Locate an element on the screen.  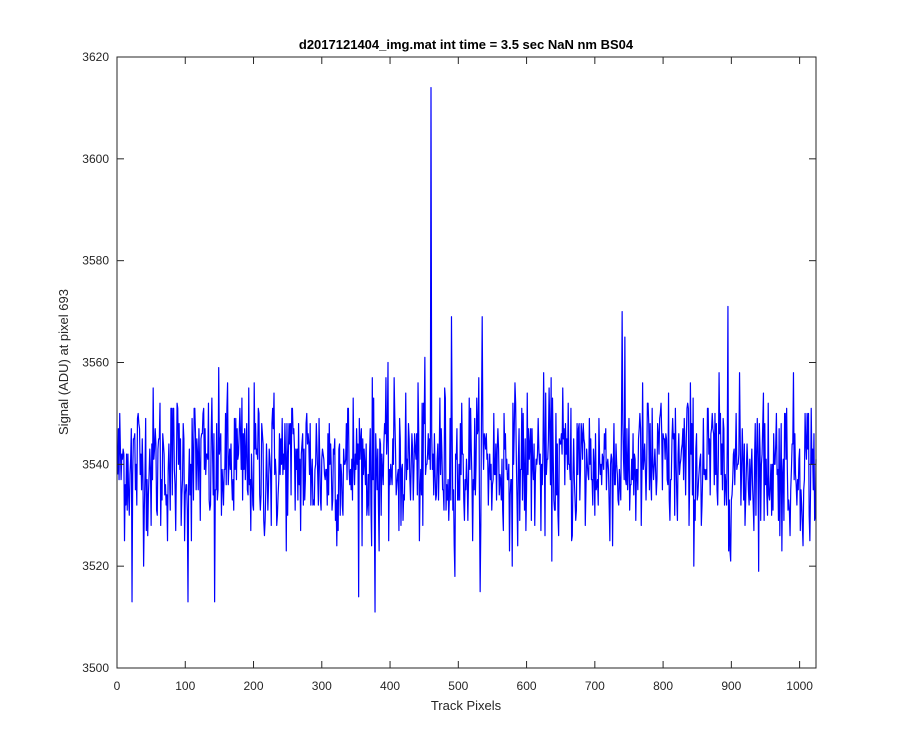
y-tick-label: 3560 is located at coordinates (95, 363).